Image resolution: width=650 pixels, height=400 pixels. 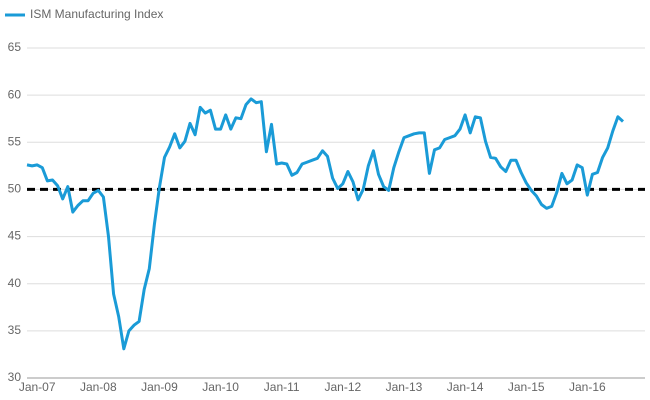 What do you see at coordinates (465, 387) in the screenshot?
I see `x-tick-label: Jan-14` at bounding box center [465, 387].